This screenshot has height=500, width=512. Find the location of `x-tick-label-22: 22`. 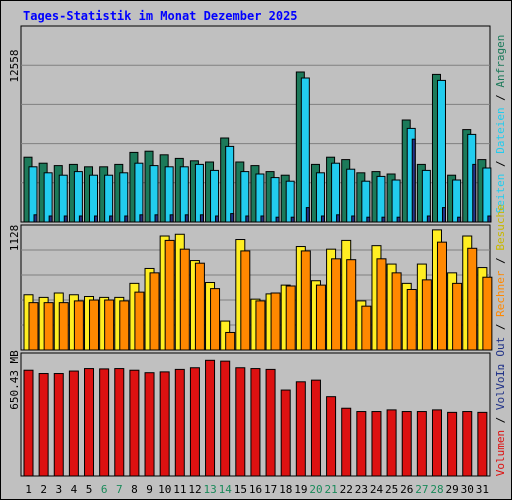

x-tick-label-22: 22 is located at coordinates (346, 489).